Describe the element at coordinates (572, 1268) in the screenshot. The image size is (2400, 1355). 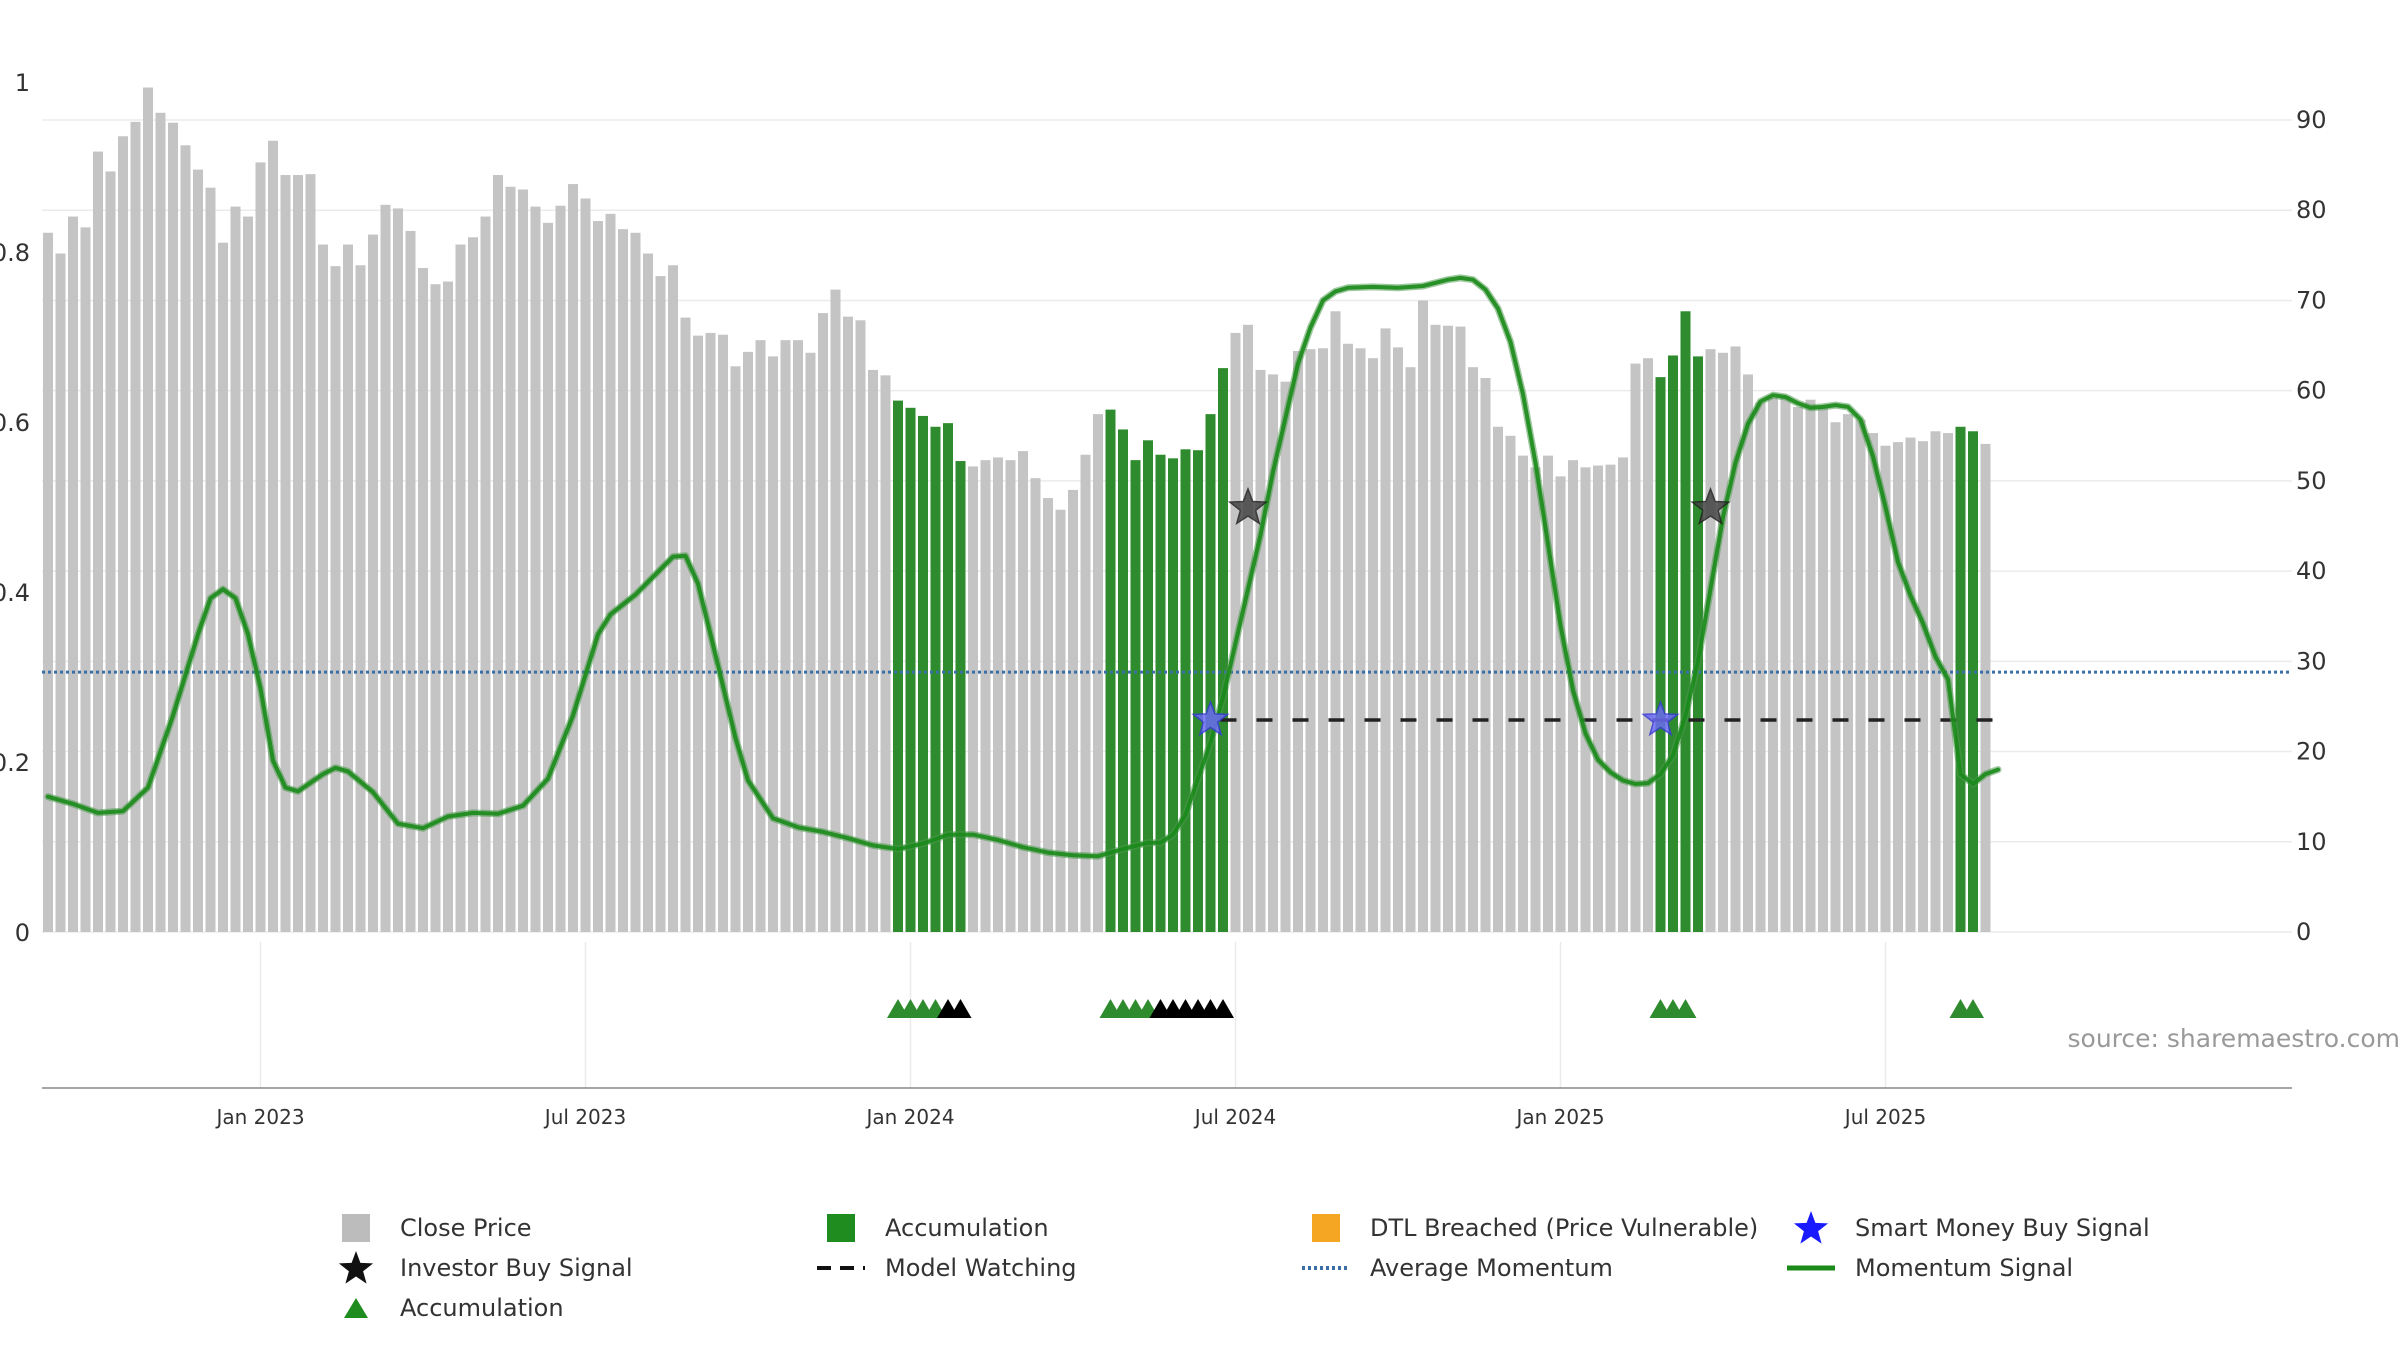
I see `legend-item: Investor Buy Signal` at that location.